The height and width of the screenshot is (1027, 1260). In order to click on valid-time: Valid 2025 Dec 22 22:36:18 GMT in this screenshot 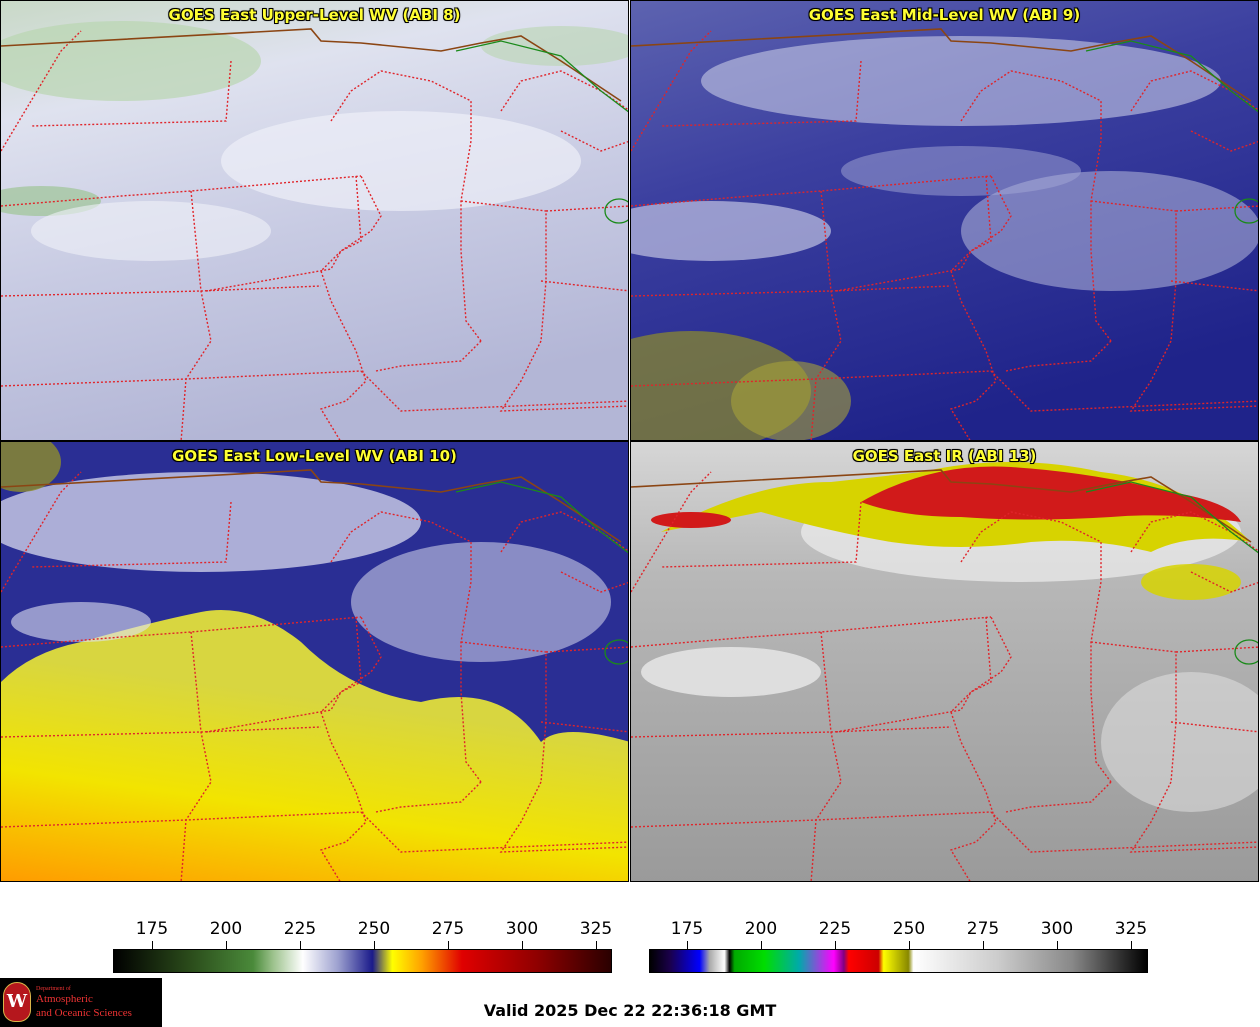, I will do `click(630, 1010)`.